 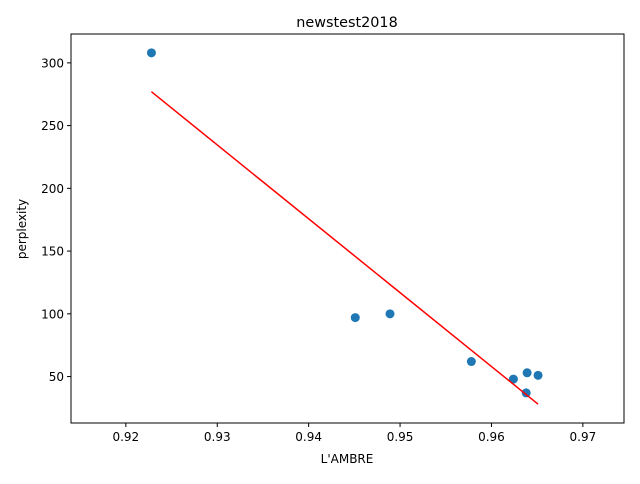 I want to click on y-tick-label: 150, so click(x=52, y=252).